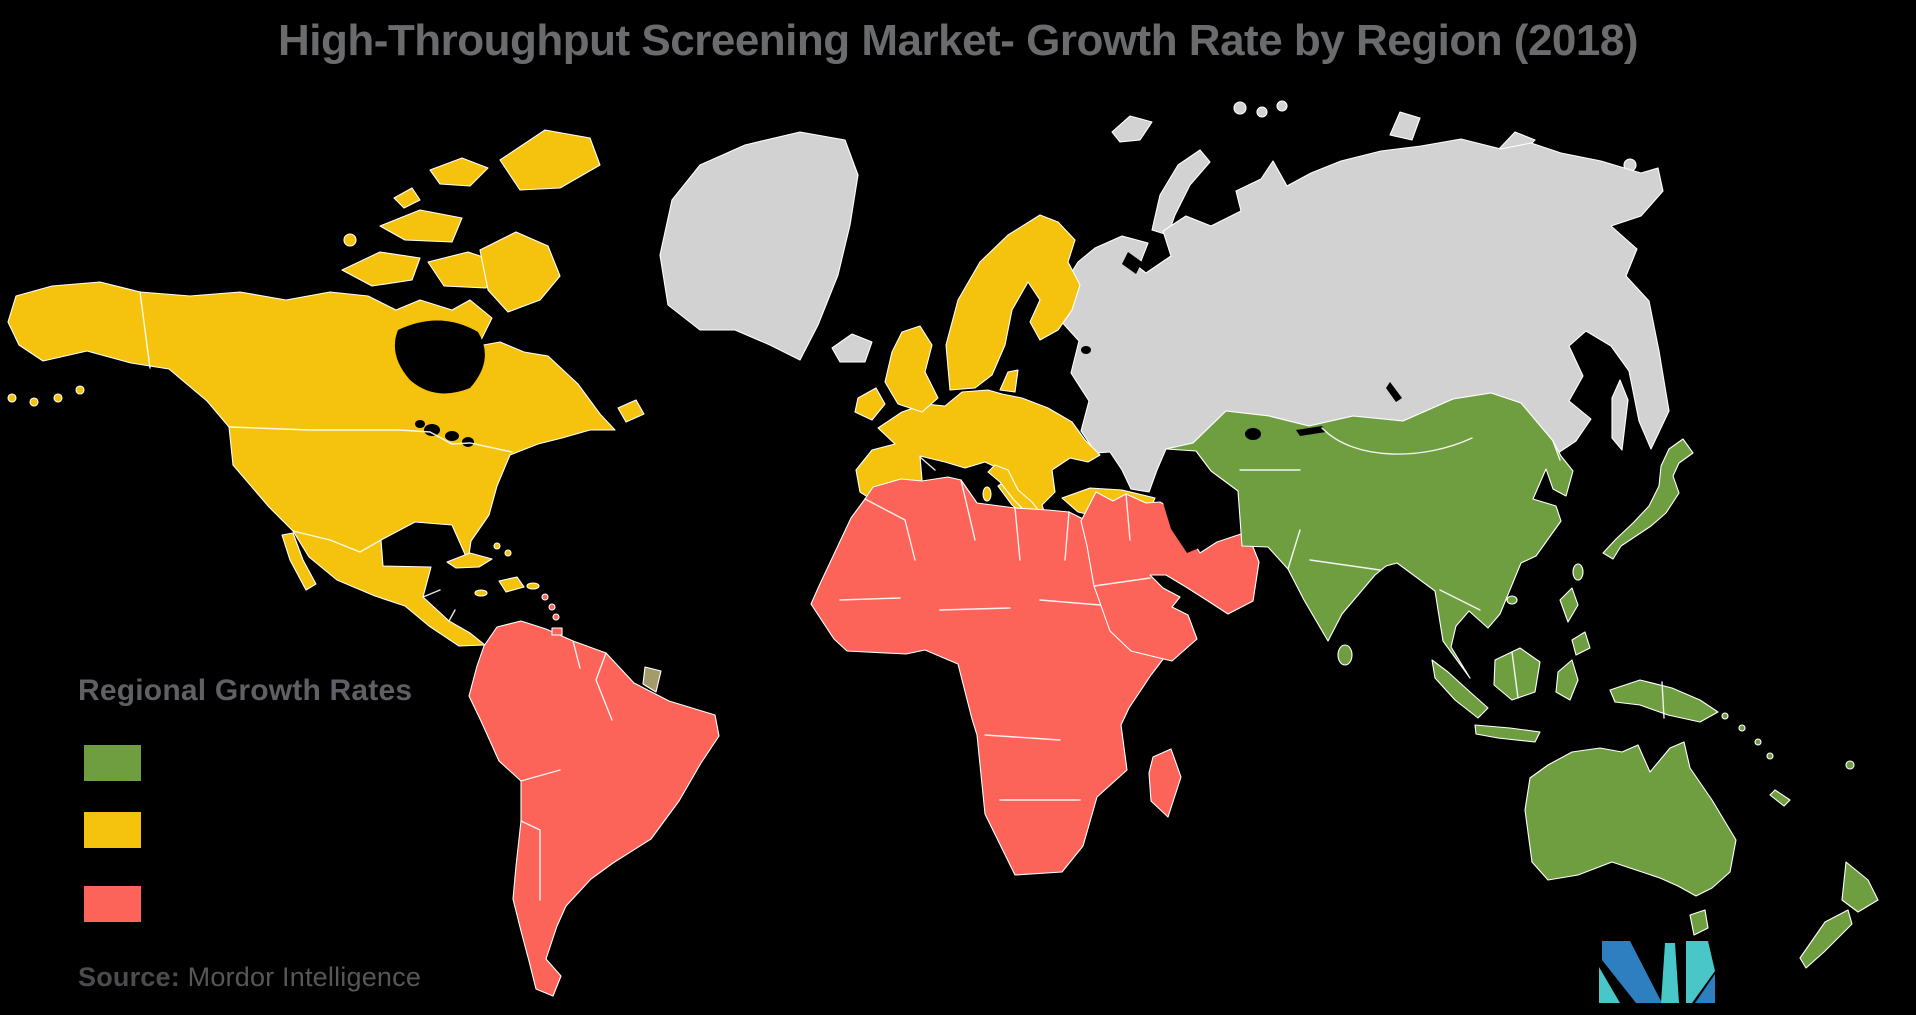 This screenshot has height=1015, width=1916. Describe the element at coordinates (1369, 535) in the screenshot. I see `asia-mainland` at that location.